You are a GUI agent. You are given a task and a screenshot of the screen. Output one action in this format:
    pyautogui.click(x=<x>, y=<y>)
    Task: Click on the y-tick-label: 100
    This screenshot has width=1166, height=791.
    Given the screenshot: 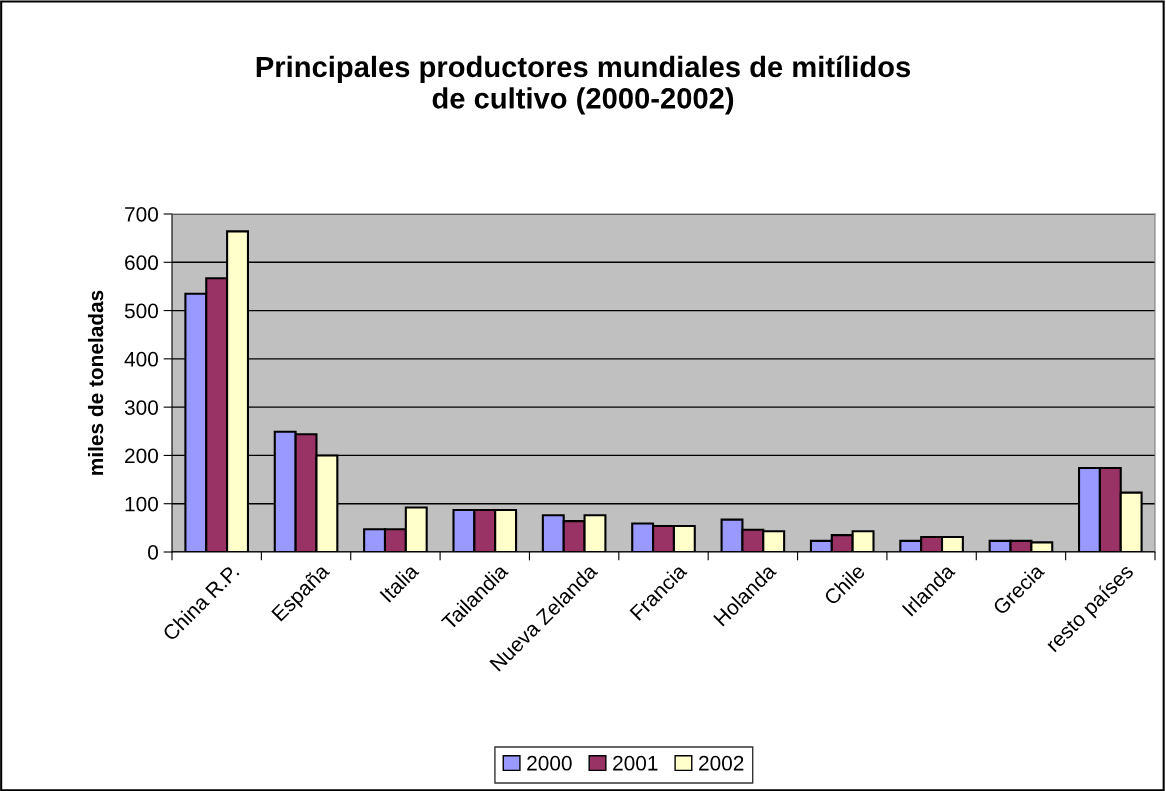 What is the action you would take?
    pyautogui.click(x=141, y=504)
    